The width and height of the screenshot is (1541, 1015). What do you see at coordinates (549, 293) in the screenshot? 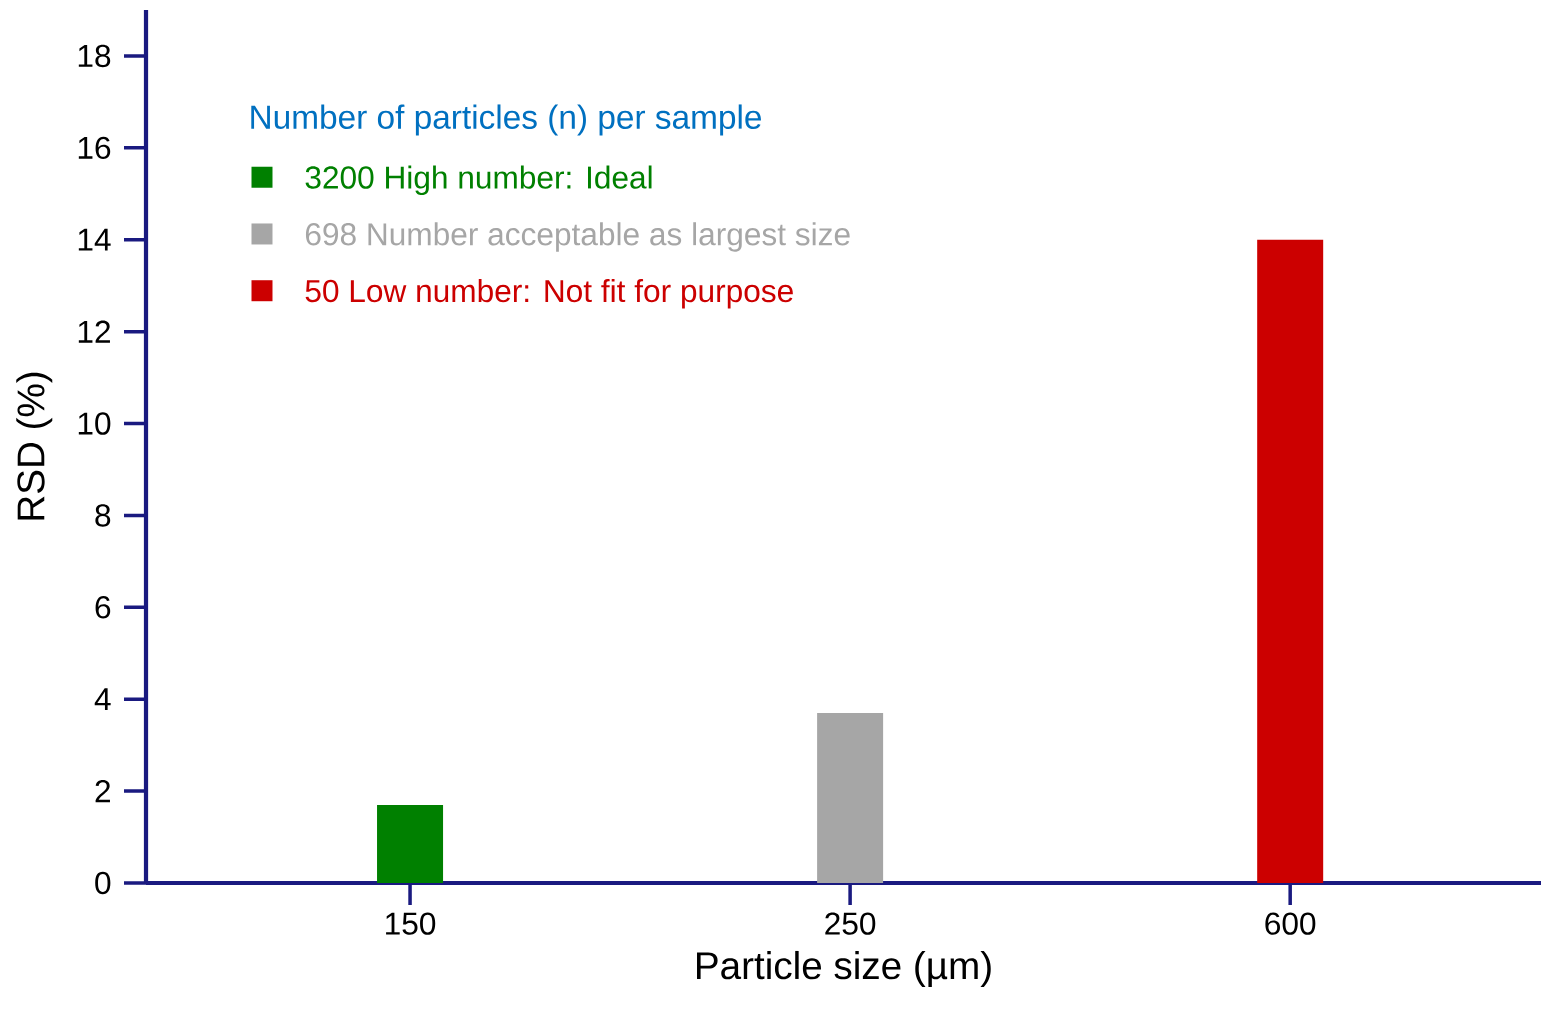
I see `legend-label: 50 Low number: Not fit for purpose` at bounding box center [549, 293].